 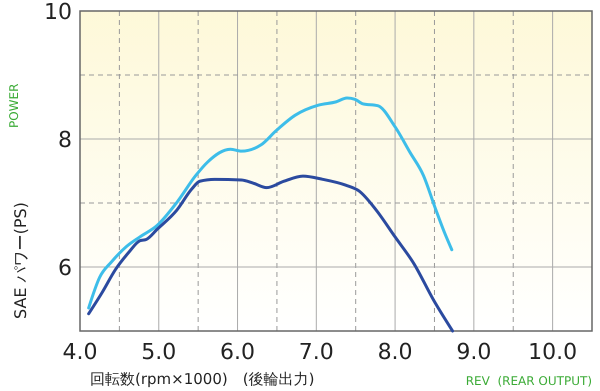 I want to click on x-tick-label: 8.0, so click(x=395, y=352).